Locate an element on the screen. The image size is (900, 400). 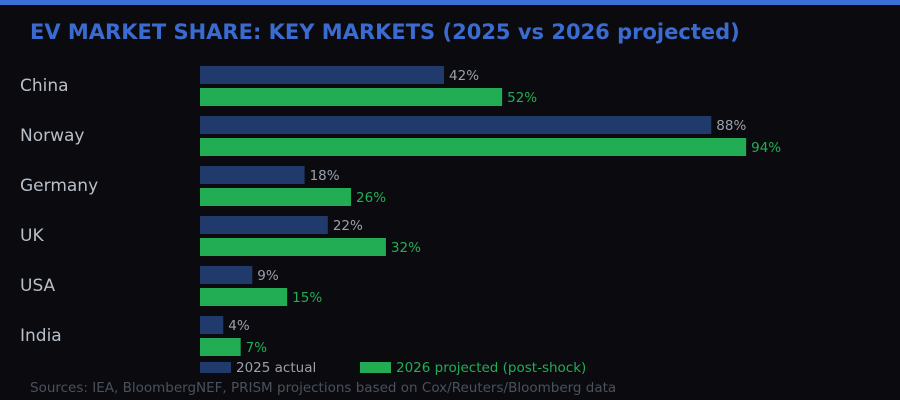
data-label: 9% is located at coordinates (268, 276).